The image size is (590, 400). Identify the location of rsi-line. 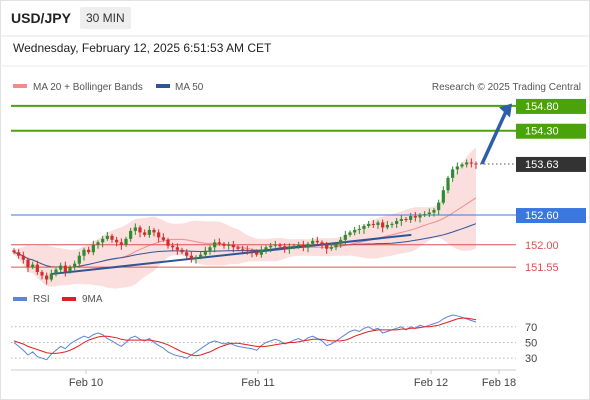
(245, 337).